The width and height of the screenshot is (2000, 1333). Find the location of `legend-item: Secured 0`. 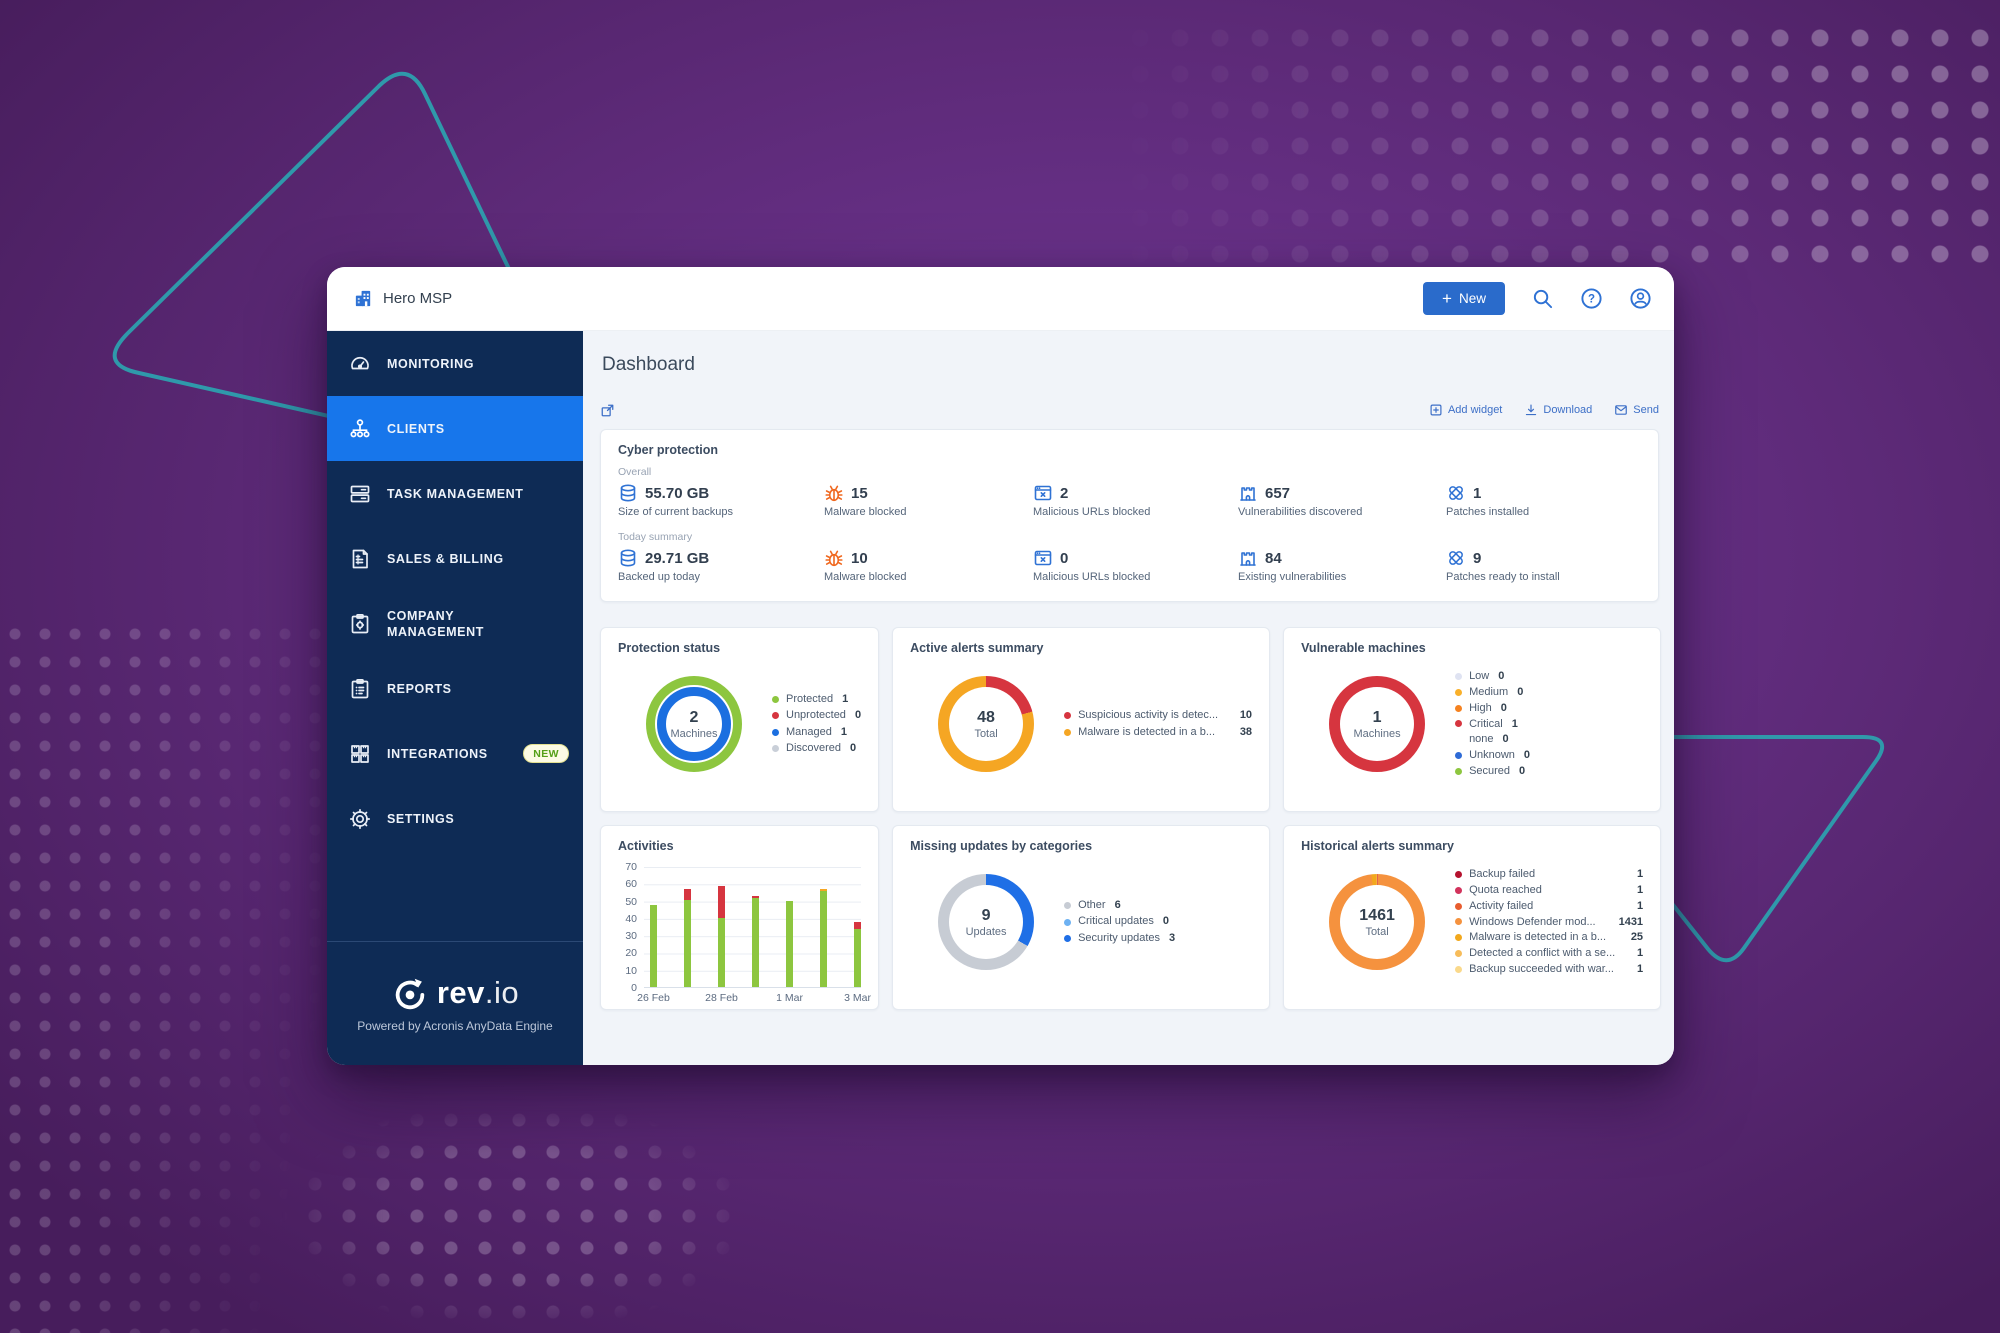

legend-item: Secured 0 is located at coordinates (1492, 771).